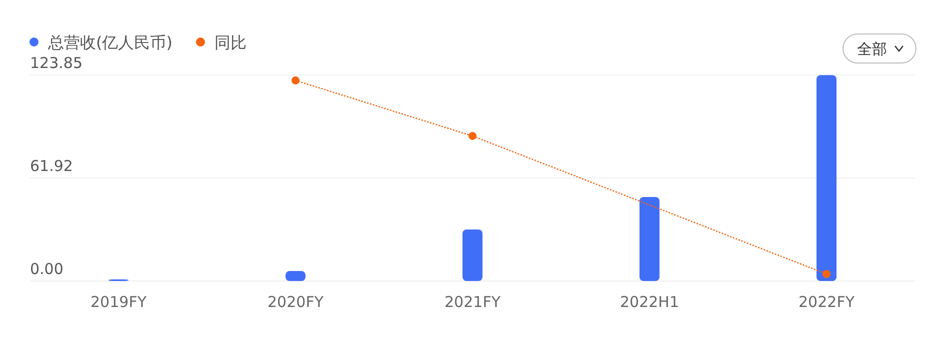 The width and height of the screenshot is (936, 346). I want to click on x-tick-label: 2019FY, so click(119, 302).